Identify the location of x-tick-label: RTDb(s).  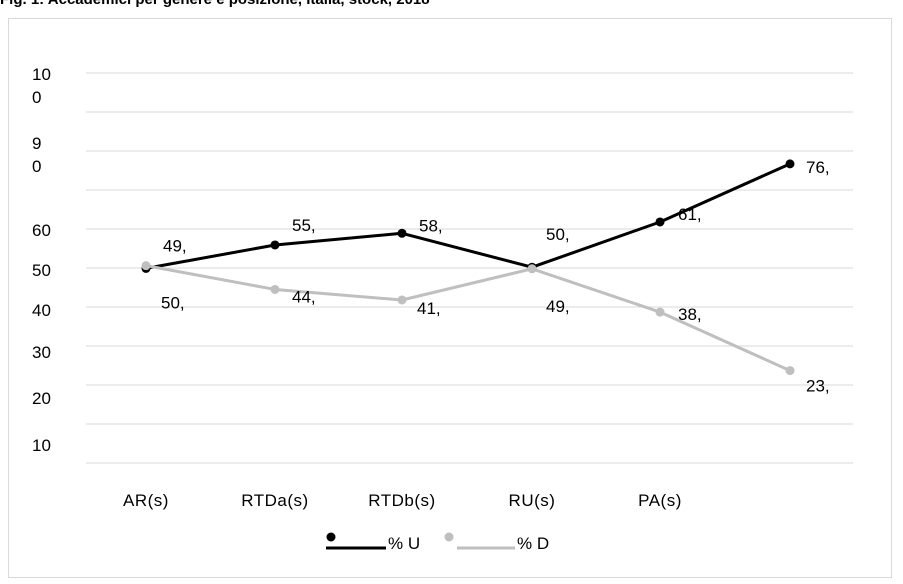
(401, 500).